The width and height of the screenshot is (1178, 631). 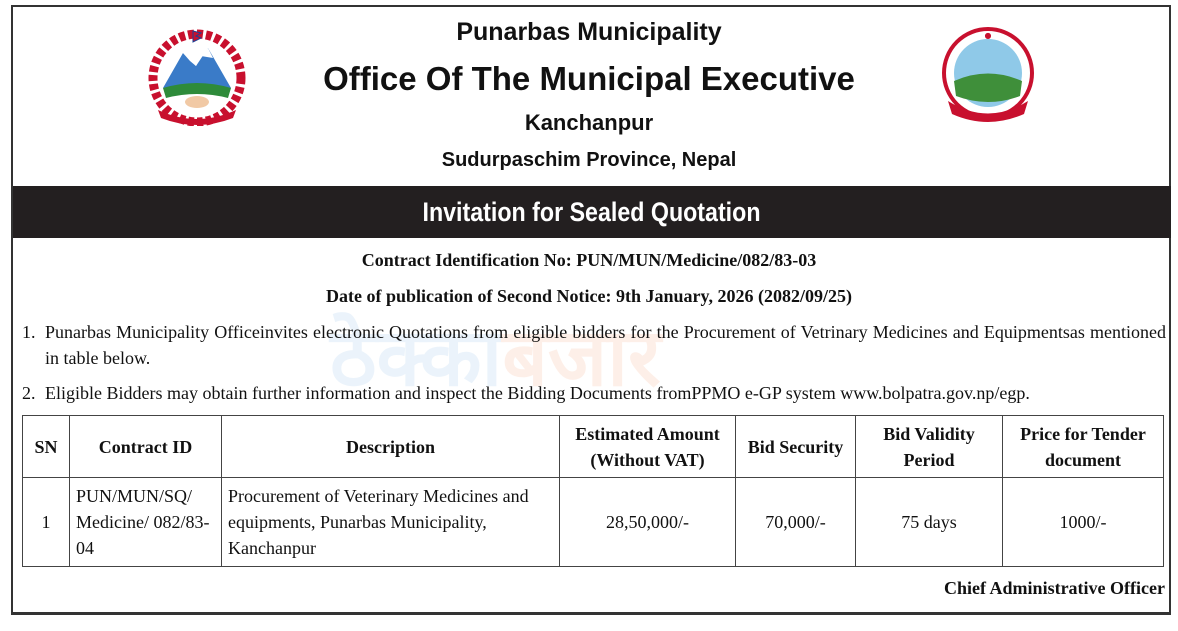 What do you see at coordinates (1083, 522) in the screenshot?
I see `cell-tender-price: 1000/-` at bounding box center [1083, 522].